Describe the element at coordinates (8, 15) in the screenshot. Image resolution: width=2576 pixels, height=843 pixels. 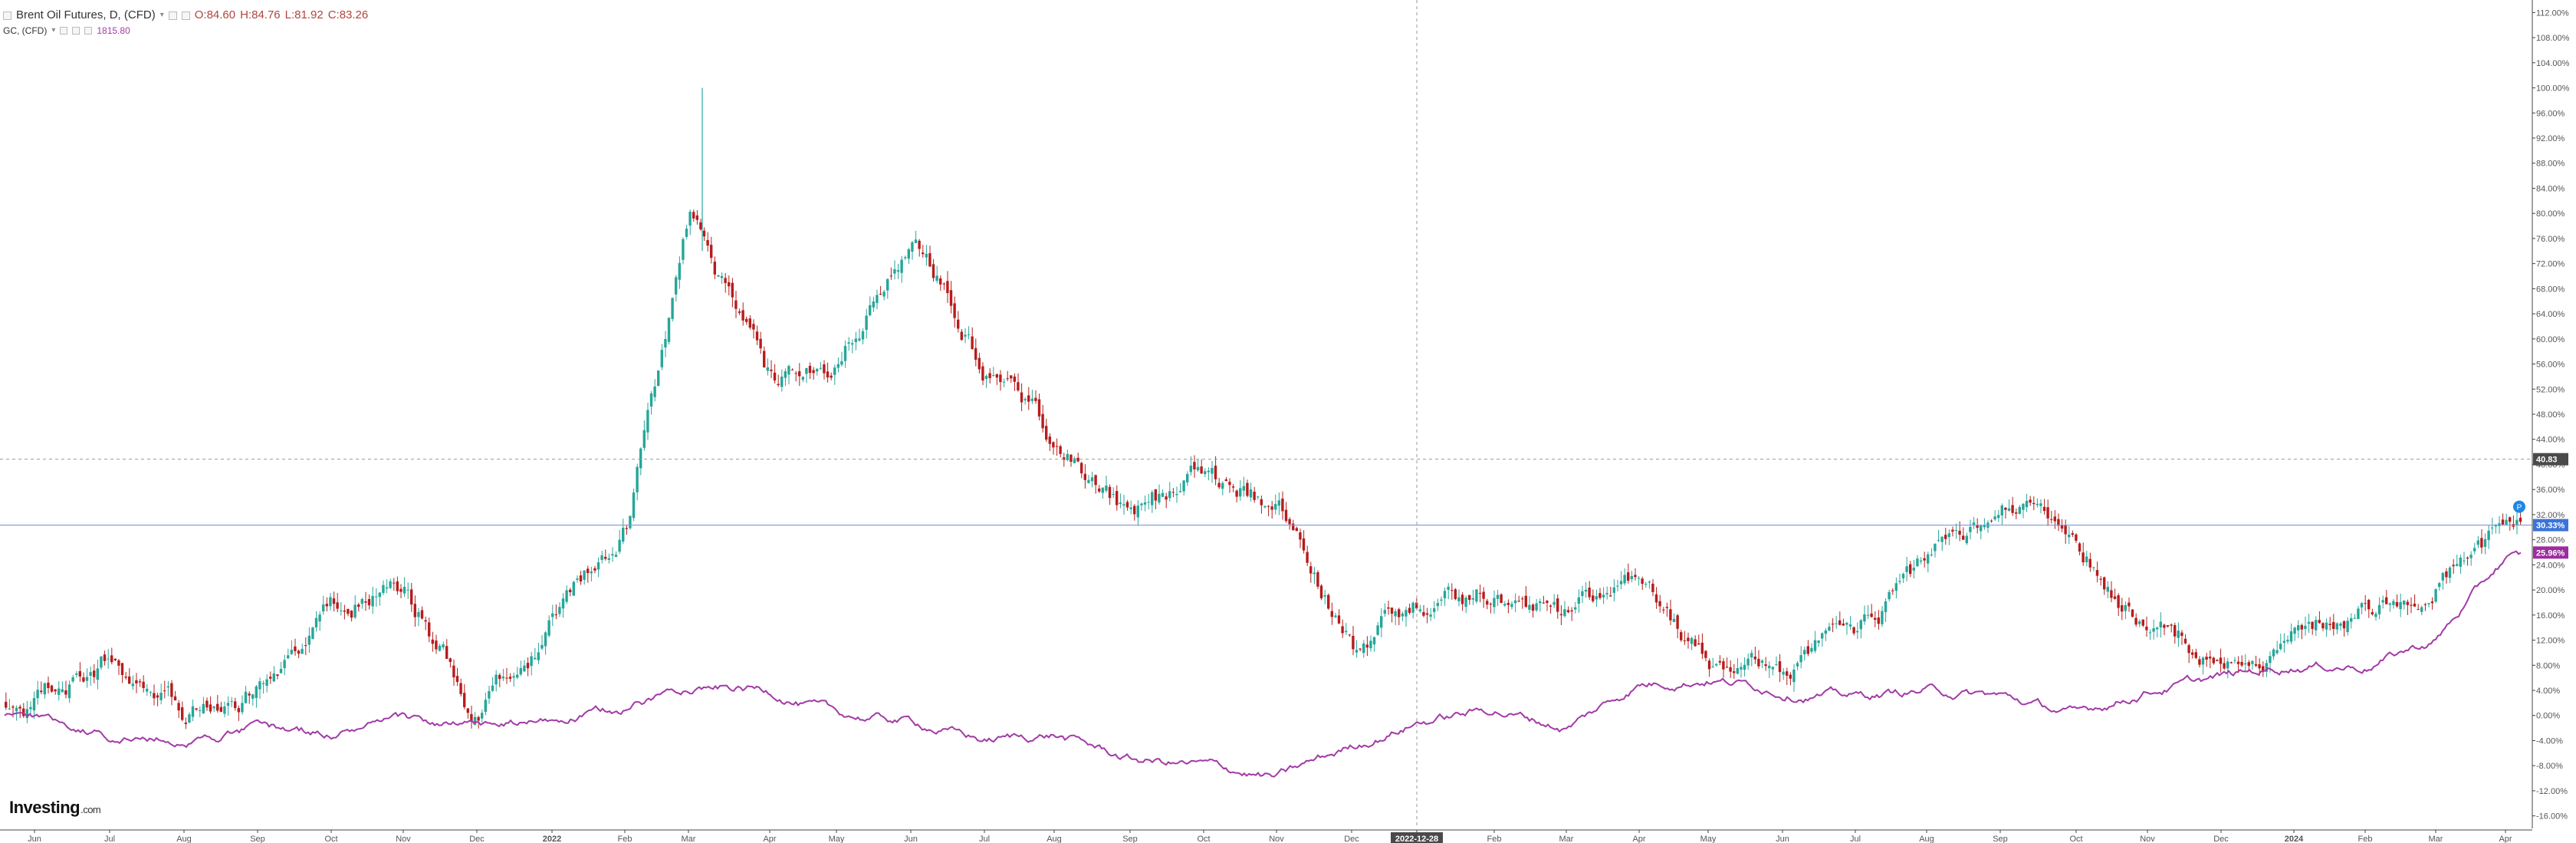
I see `collapse-toggle-icon` at that location.